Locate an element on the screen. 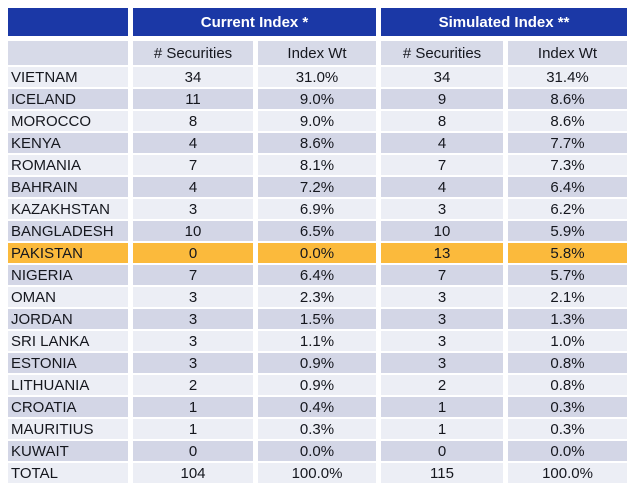 This screenshot has height=489, width=640. value-cell: 1.0% is located at coordinates (567, 341).